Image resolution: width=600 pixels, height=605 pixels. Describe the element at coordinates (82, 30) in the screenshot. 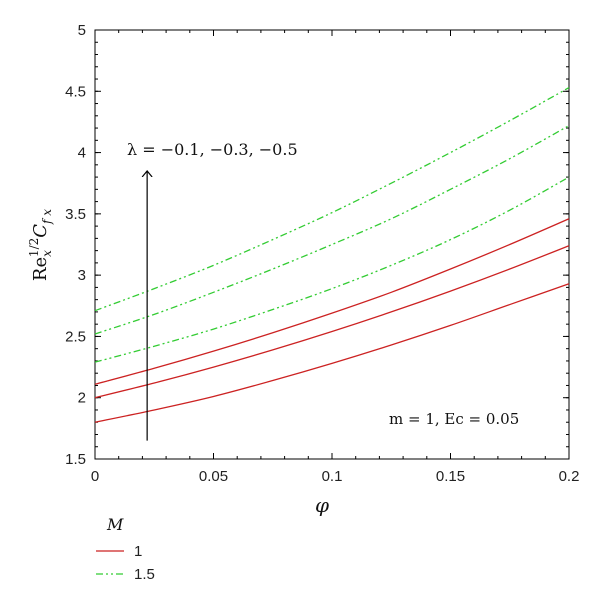

I see `y-tick-label: 5` at that location.